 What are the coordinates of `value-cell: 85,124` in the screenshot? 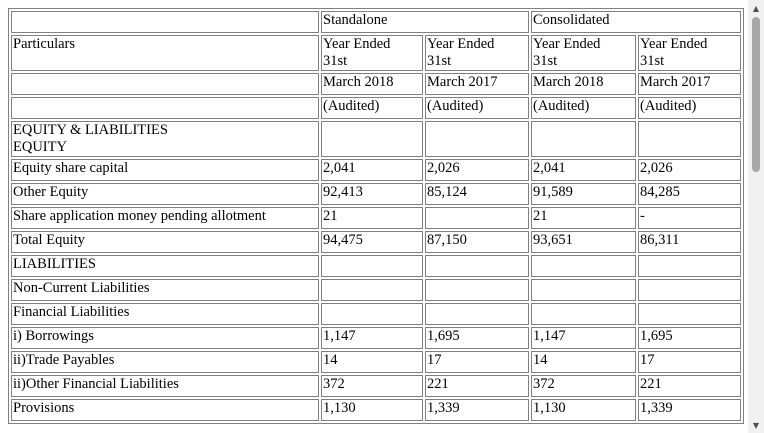 It's located at (477, 194).